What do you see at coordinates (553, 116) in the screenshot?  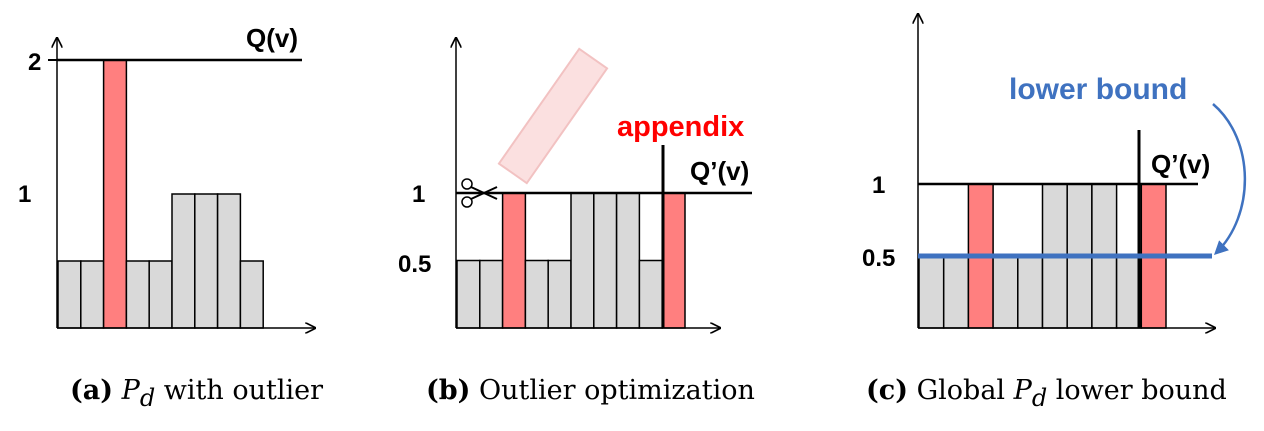 I see `removed-outlier-ghost-bar` at bounding box center [553, 116].